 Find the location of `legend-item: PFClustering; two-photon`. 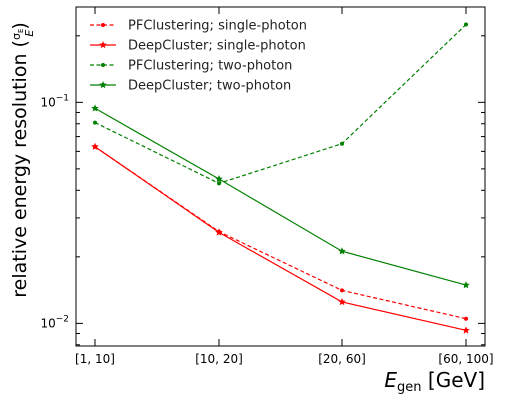

legend-item: PFClustering; two-photon is located at coordinates (191, 66).